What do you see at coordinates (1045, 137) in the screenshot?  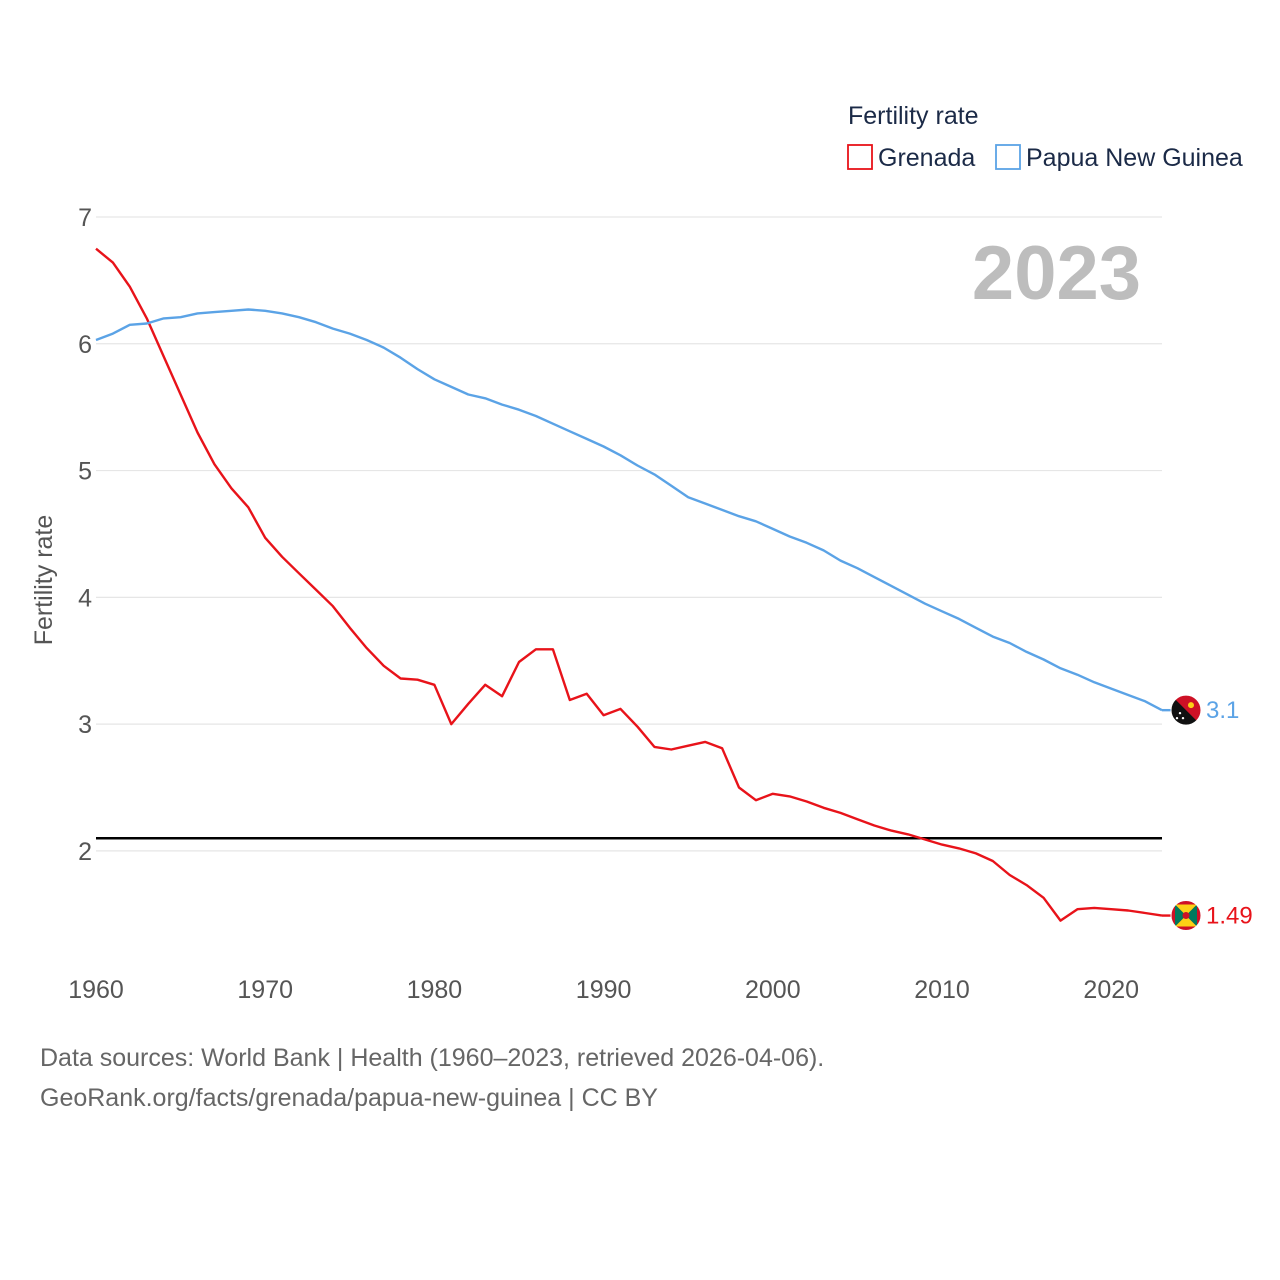 I see `legend: Fertility rate Grenada Papua New Guinea` at bounding box center [1045, 137].